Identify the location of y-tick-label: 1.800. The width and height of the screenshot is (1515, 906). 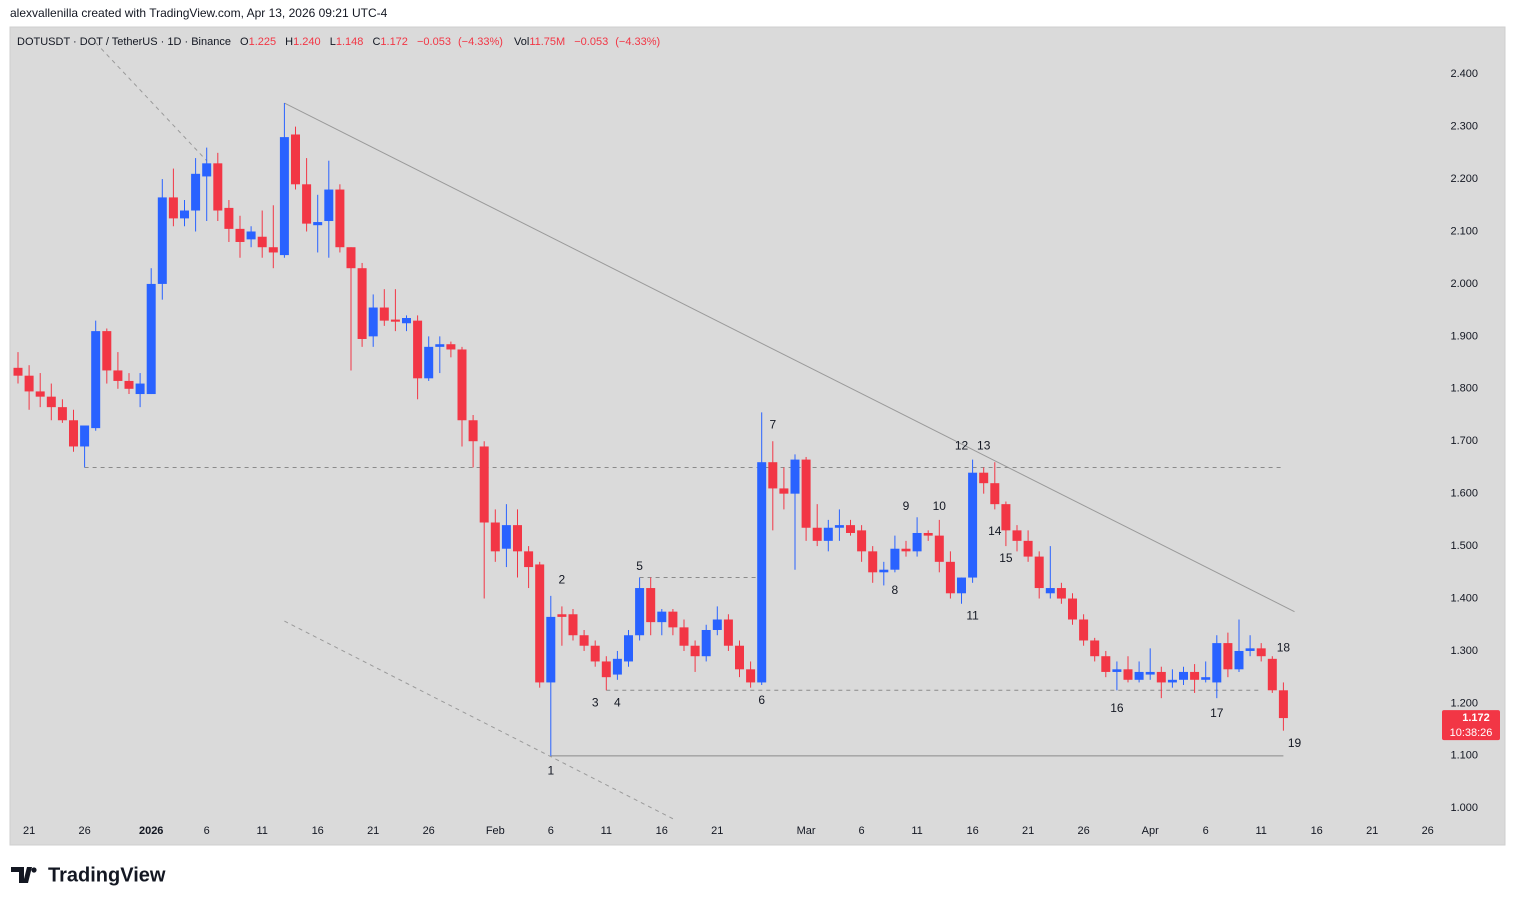
(1464, 389).